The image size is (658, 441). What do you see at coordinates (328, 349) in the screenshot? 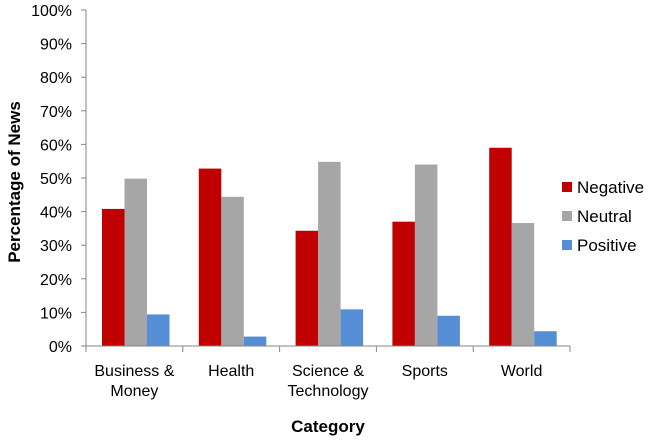
I see `x-axis-ticks` at bounding box center [328, 349].